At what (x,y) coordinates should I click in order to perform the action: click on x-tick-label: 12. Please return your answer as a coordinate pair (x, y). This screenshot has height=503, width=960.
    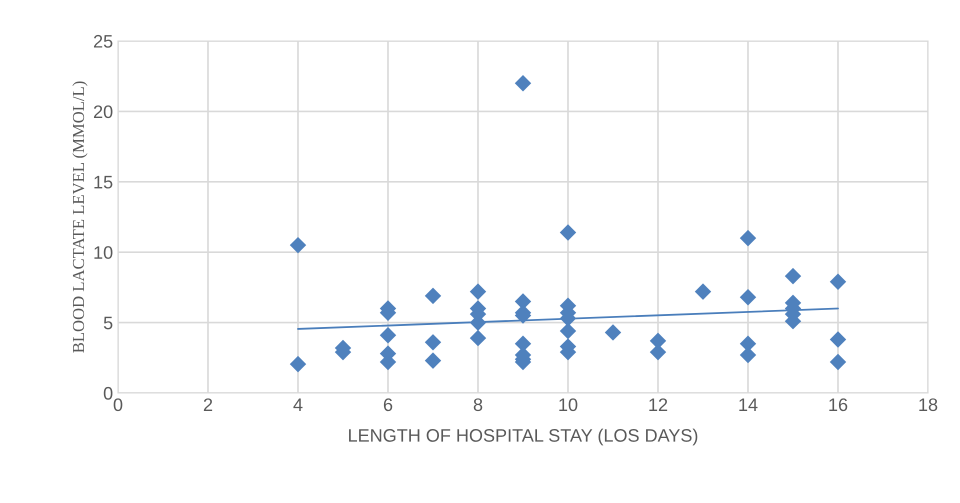
    Looking at the image, I should click on (658, 404).